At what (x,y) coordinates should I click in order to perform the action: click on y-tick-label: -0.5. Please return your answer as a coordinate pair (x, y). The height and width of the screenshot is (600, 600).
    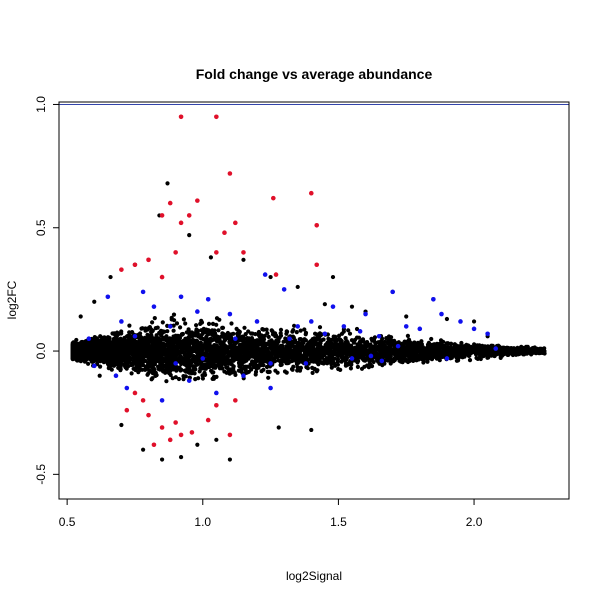
    Looking at the image, I should click on (41, 474).